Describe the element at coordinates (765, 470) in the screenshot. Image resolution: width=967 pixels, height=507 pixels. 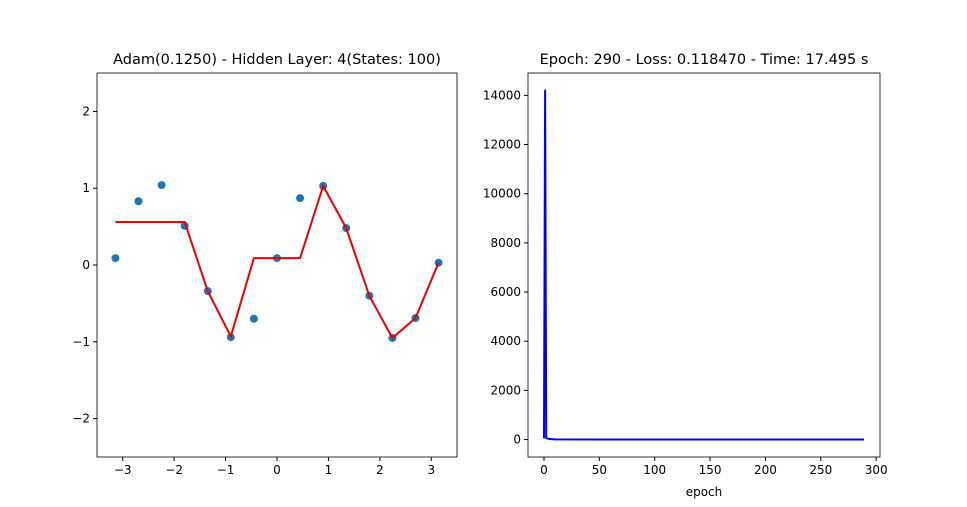
I see `x-tick-label: 200` at that location.